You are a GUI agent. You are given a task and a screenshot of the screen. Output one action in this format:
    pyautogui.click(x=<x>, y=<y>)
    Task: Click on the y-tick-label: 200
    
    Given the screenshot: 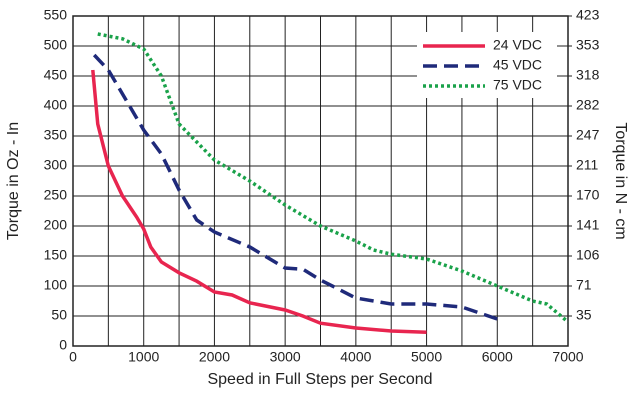 What is the action you would take?
    pyautogui.click(x=56, y=225)
    